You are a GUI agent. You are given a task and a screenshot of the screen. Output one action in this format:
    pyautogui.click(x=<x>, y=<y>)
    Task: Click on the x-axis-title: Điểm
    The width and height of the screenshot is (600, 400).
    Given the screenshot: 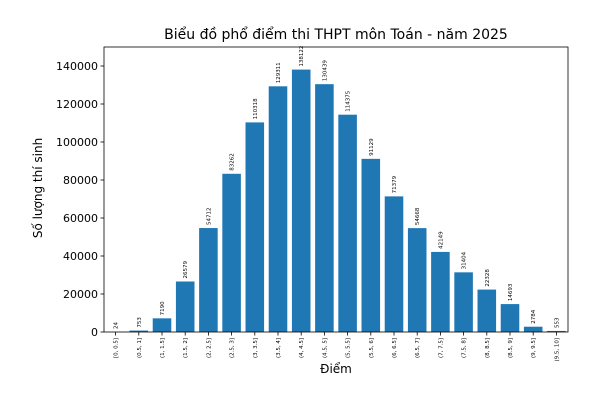 What is the action you would take?
    pyautogui.click(x=336, y=369)
    